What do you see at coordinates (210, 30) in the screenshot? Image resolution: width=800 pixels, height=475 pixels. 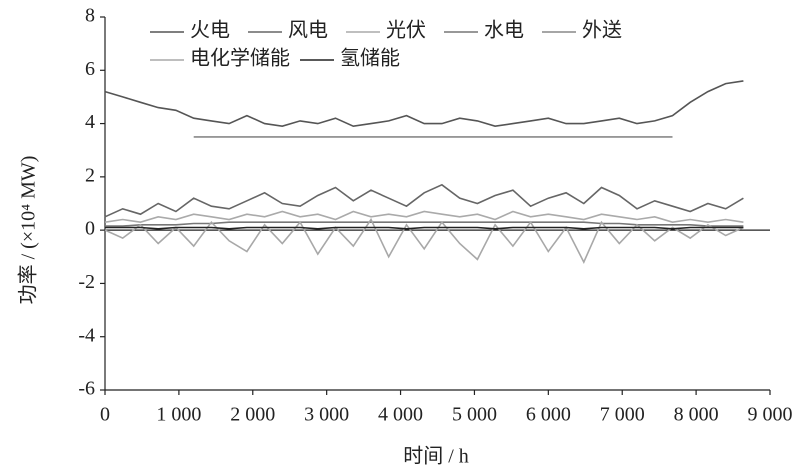 I see `legend-label: 火电` at bounding box center [210, 30].